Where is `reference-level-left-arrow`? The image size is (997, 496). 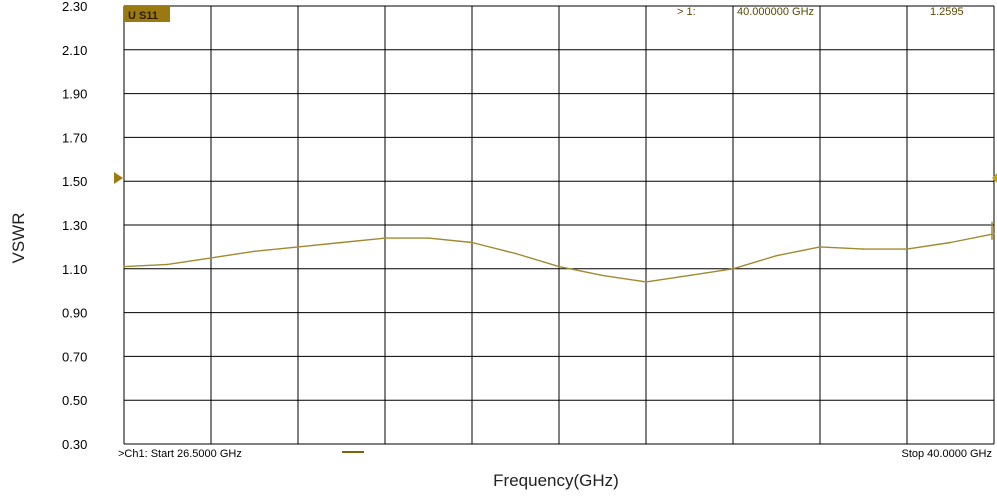 reference-level-left-arrow is located at coordinates (118, 178).